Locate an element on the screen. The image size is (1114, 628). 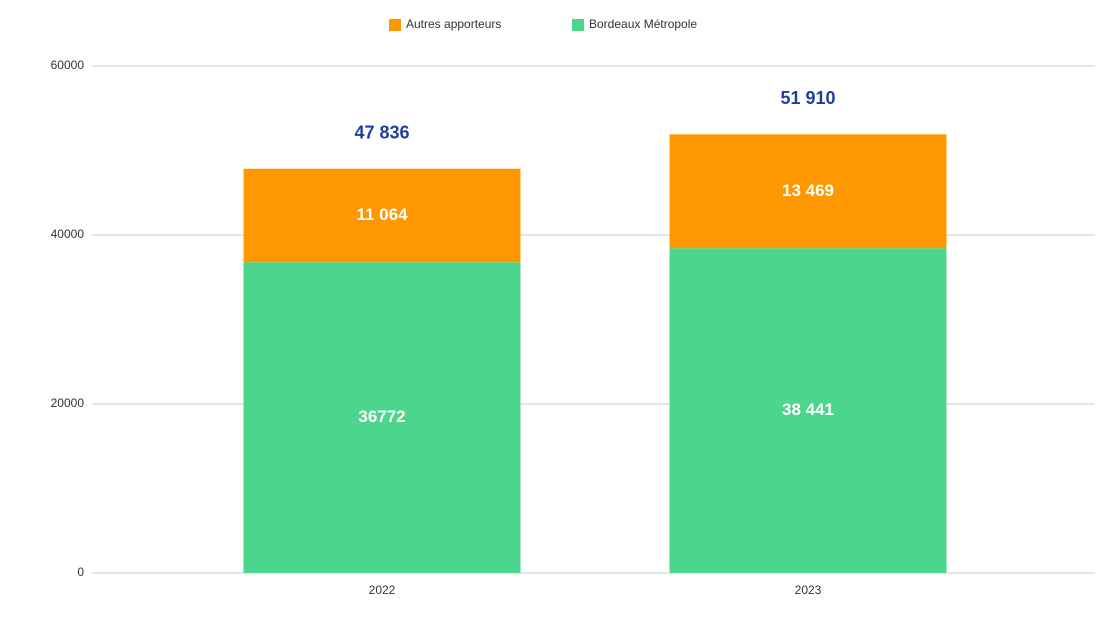
y-tick-label: 20000 is located at coordinates (68, 403).